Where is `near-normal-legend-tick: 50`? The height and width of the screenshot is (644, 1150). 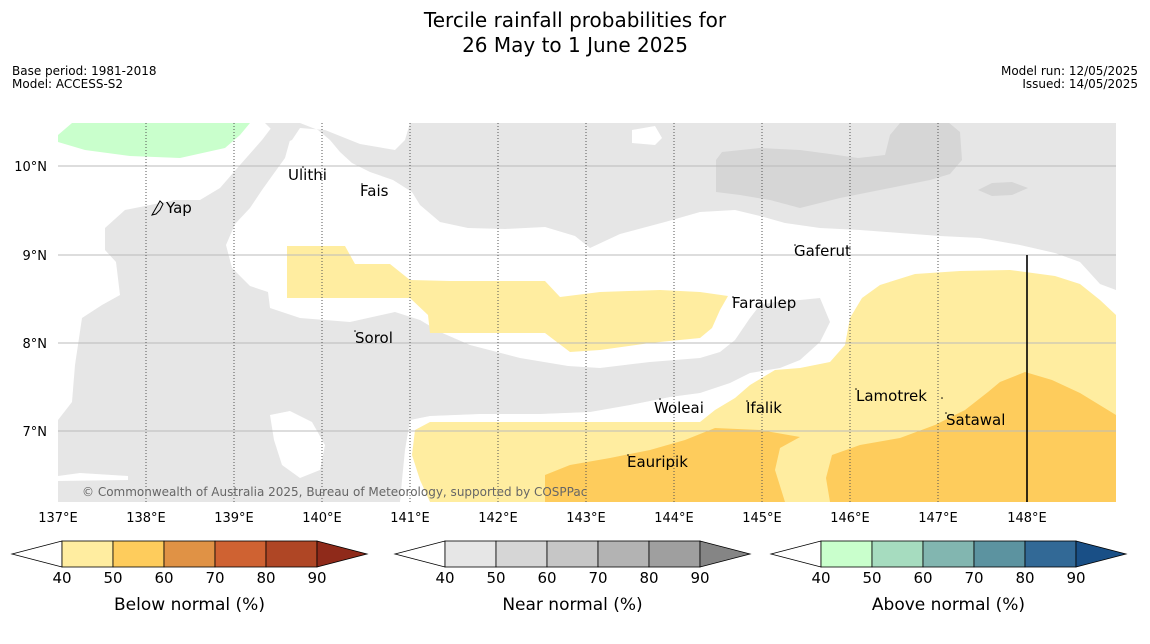 near-normal-legend-tick: 50 is located at coordinates (495, 578).